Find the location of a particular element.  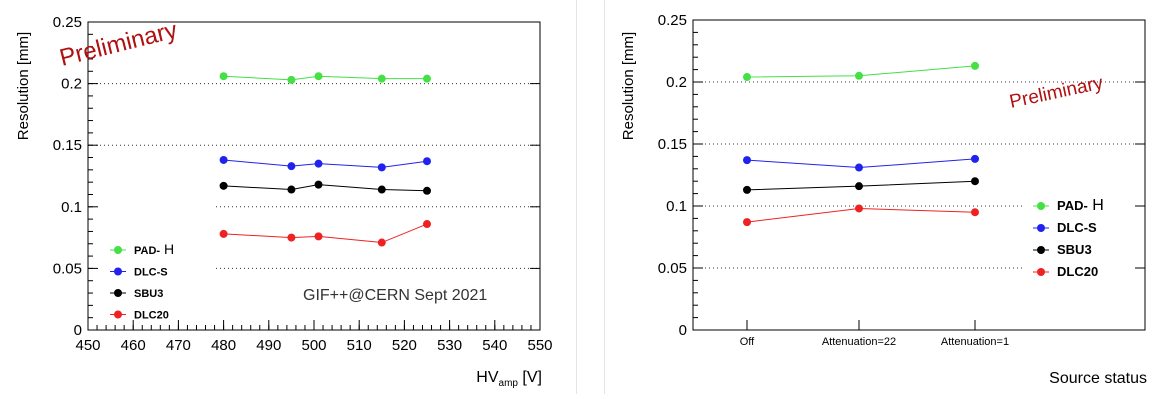

l-x-tick-label: 530 is located at coordinates (449, 345).